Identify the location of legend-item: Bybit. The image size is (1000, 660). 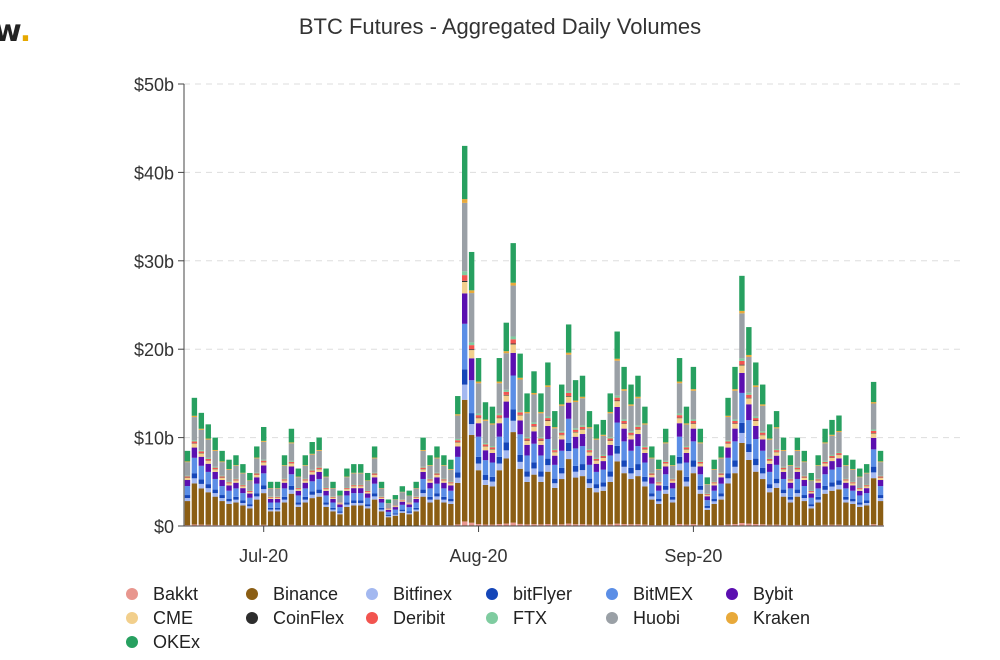
(786, 594).